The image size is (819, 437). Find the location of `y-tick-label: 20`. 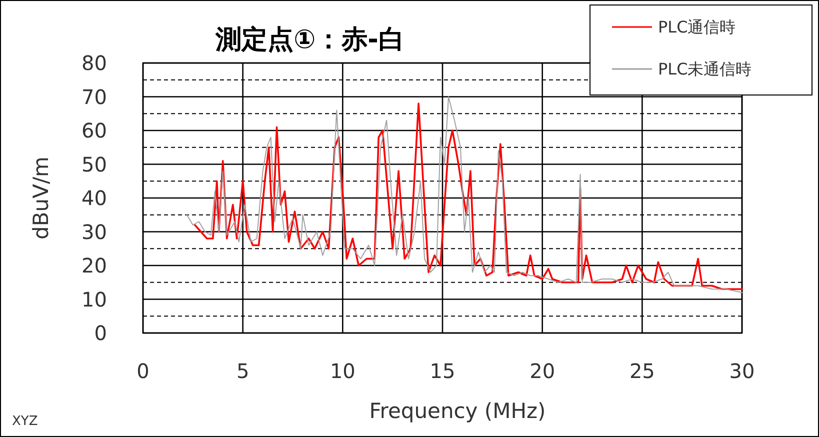

y-tick-label: 20 is located at coordinates (94, 266).